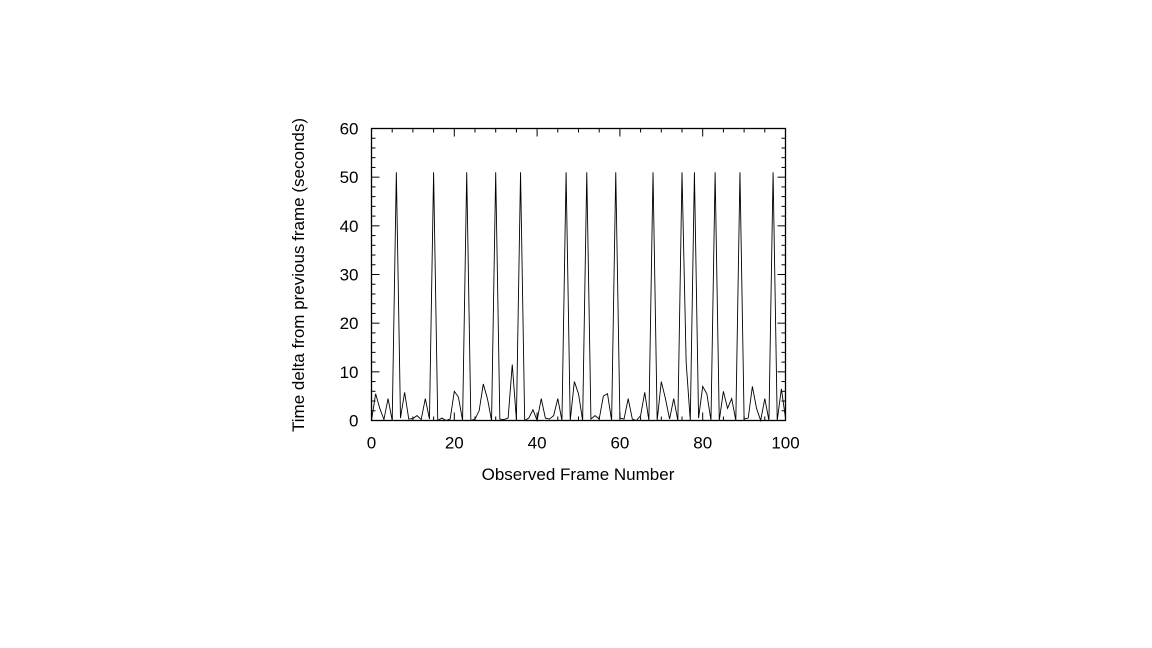  I want to click on x-tick-label: 40, so click(537, 443).